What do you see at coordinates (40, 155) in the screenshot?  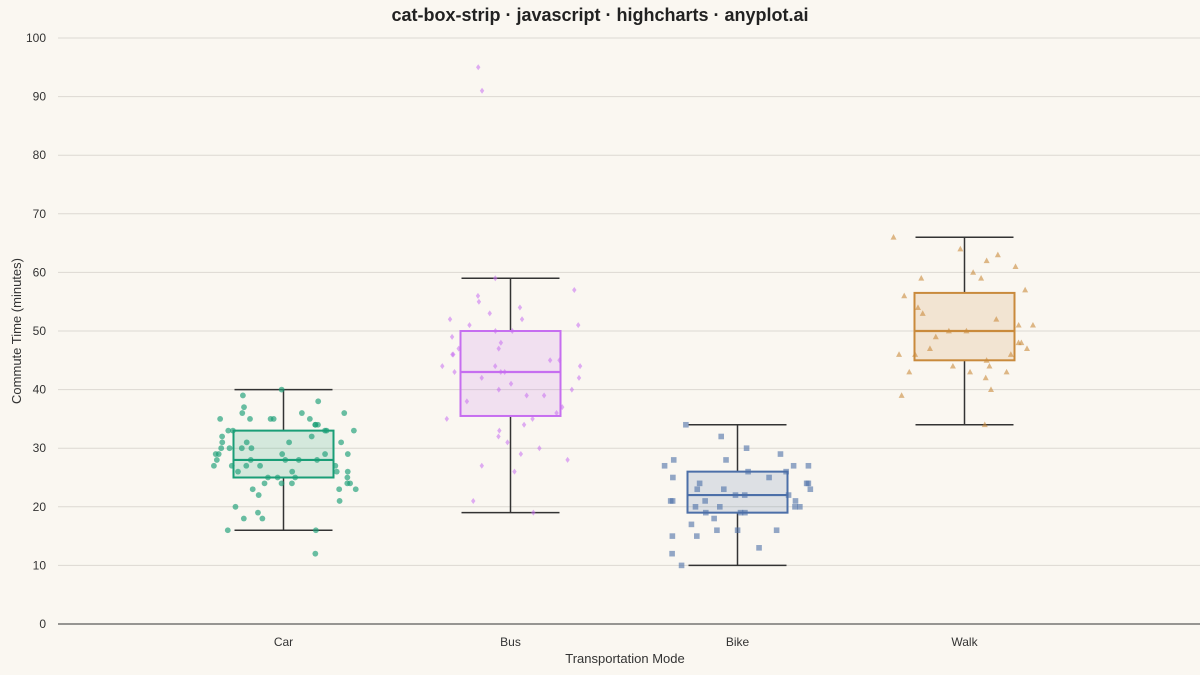 I see `y-tick-label: 80` at bounding box center [40, 155].